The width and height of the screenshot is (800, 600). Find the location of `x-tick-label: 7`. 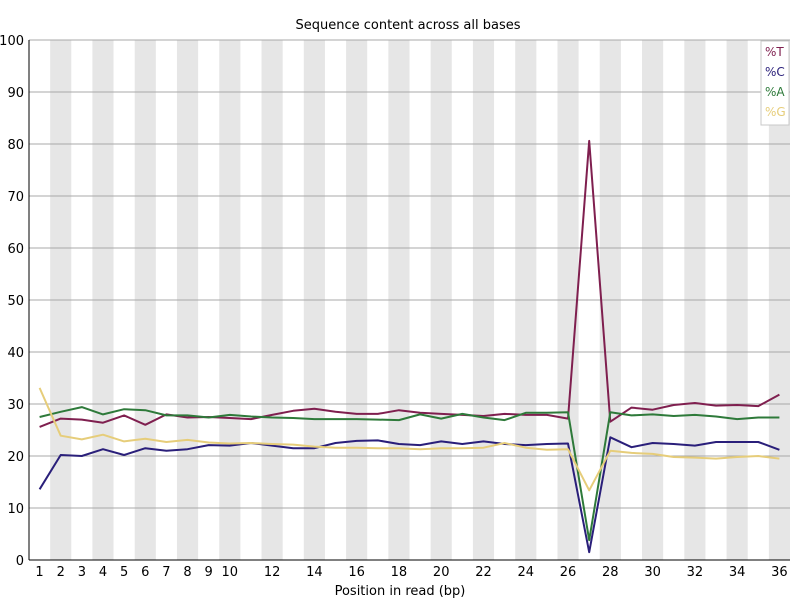

x-tick-label: 7 is located at coordinates (166, 572).